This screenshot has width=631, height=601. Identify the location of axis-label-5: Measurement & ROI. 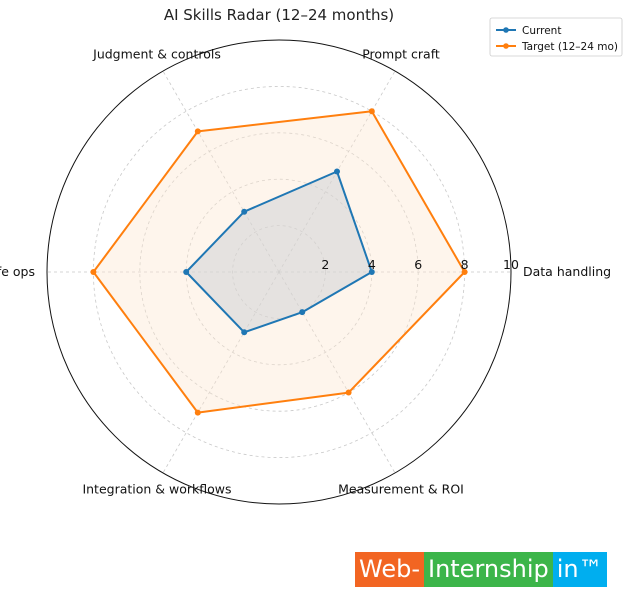
(401, 488).